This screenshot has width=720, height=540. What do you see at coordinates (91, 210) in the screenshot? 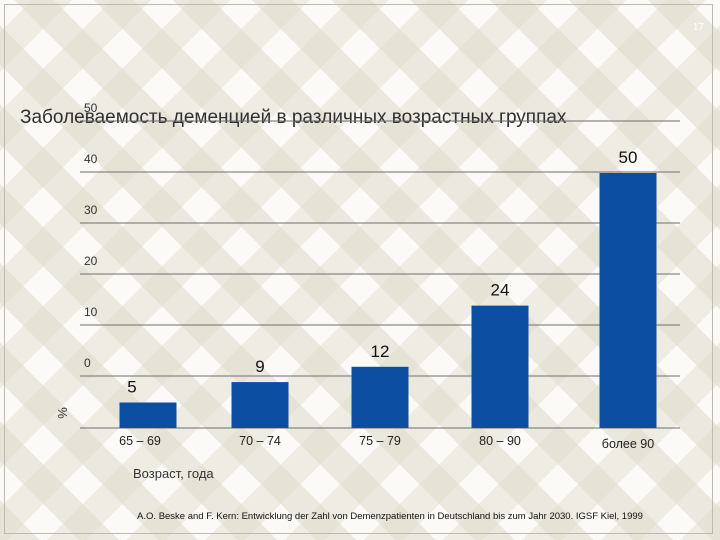
I see `y-tick-label: 30` at bounding box center [91, 210].